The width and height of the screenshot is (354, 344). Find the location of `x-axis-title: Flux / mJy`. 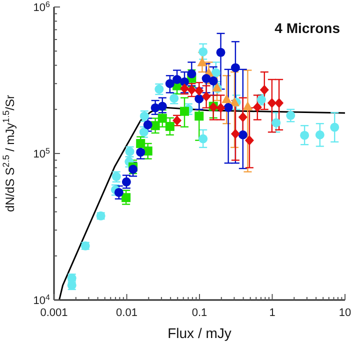

x-axis-title: Flux / mJy is located at coordinates (200, 333).